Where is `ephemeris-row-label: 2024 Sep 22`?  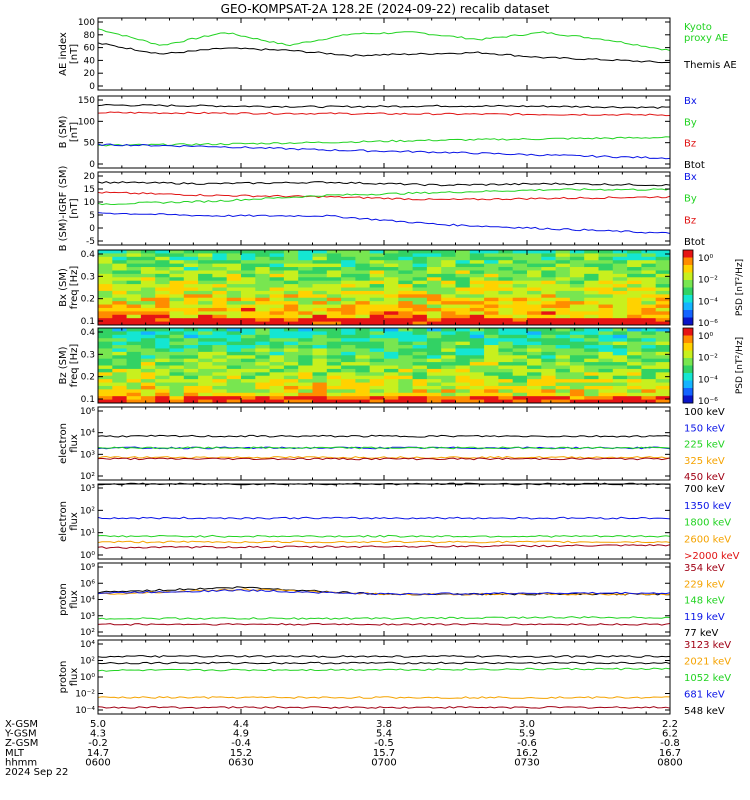
ephemeris-row-label: 2024 Sep 22 is located at coordinates (36, 772).